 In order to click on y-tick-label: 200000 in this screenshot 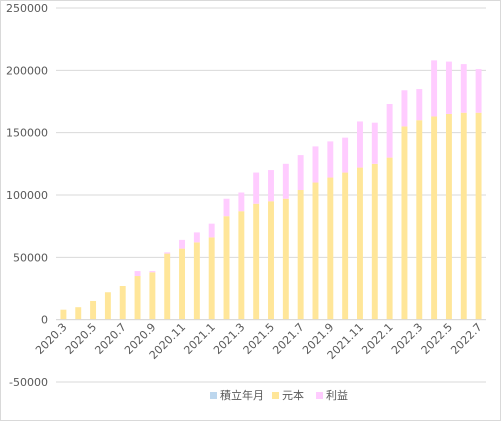, I will do `click(27, 70)`.